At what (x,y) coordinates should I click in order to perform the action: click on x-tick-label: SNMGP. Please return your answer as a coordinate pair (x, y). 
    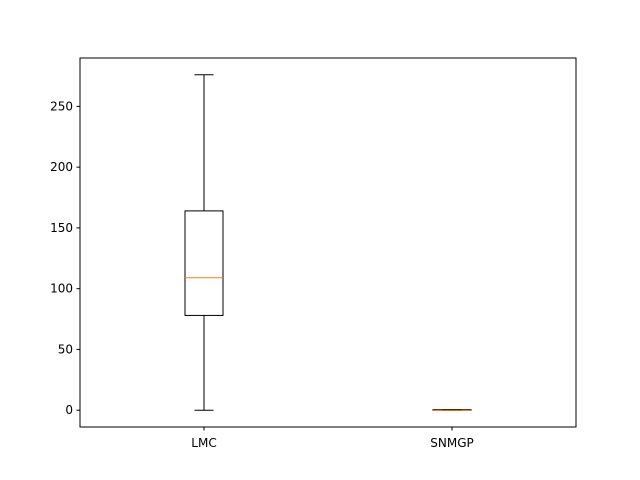
    Looking at the image, I should click on (451, 443).